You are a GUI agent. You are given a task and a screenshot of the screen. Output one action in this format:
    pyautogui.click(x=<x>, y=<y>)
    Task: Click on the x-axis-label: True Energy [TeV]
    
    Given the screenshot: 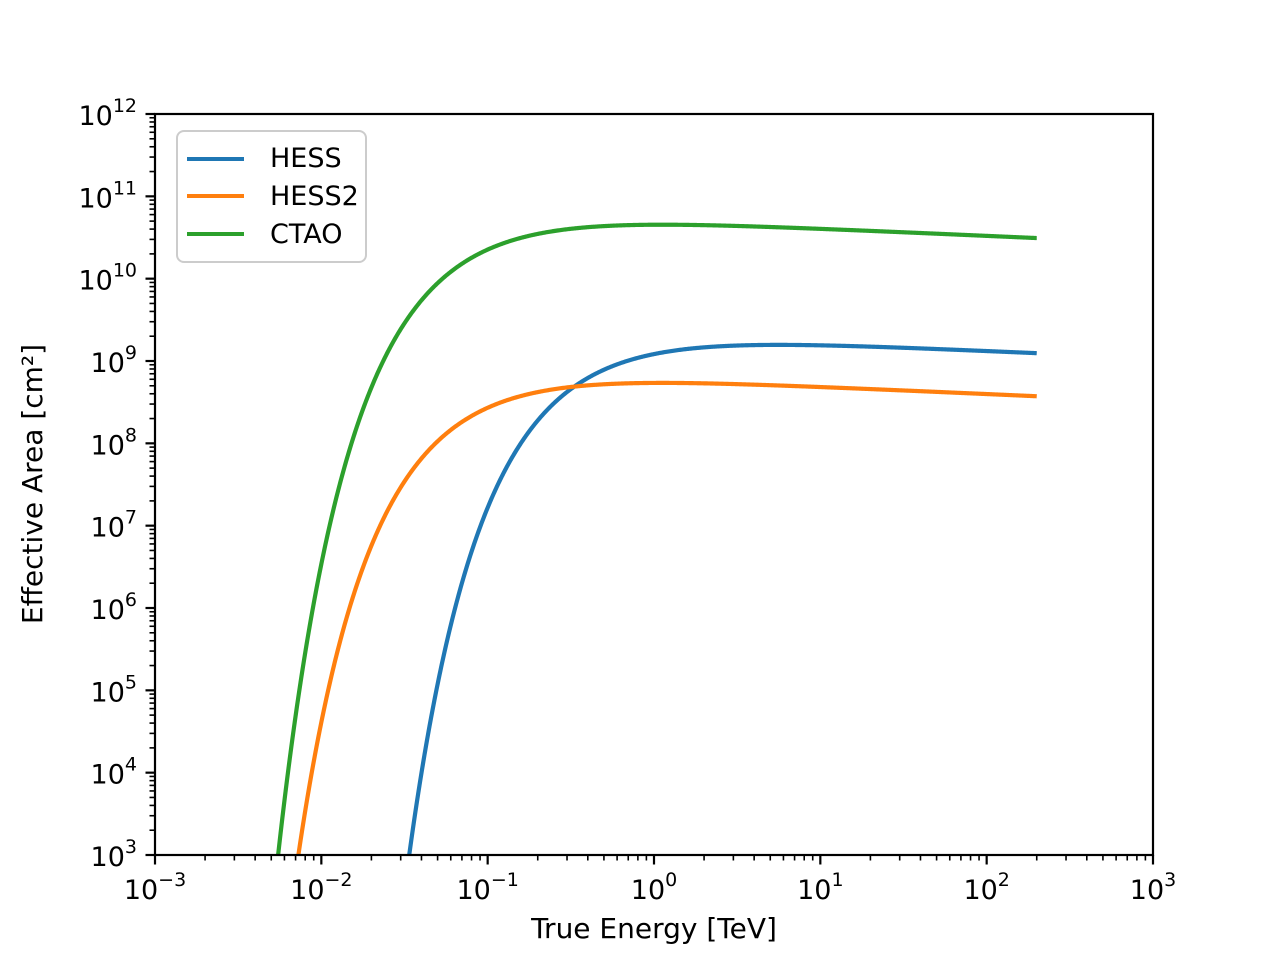 What is the action you would take?
    pyautogui.click(x=653, y=928)
    